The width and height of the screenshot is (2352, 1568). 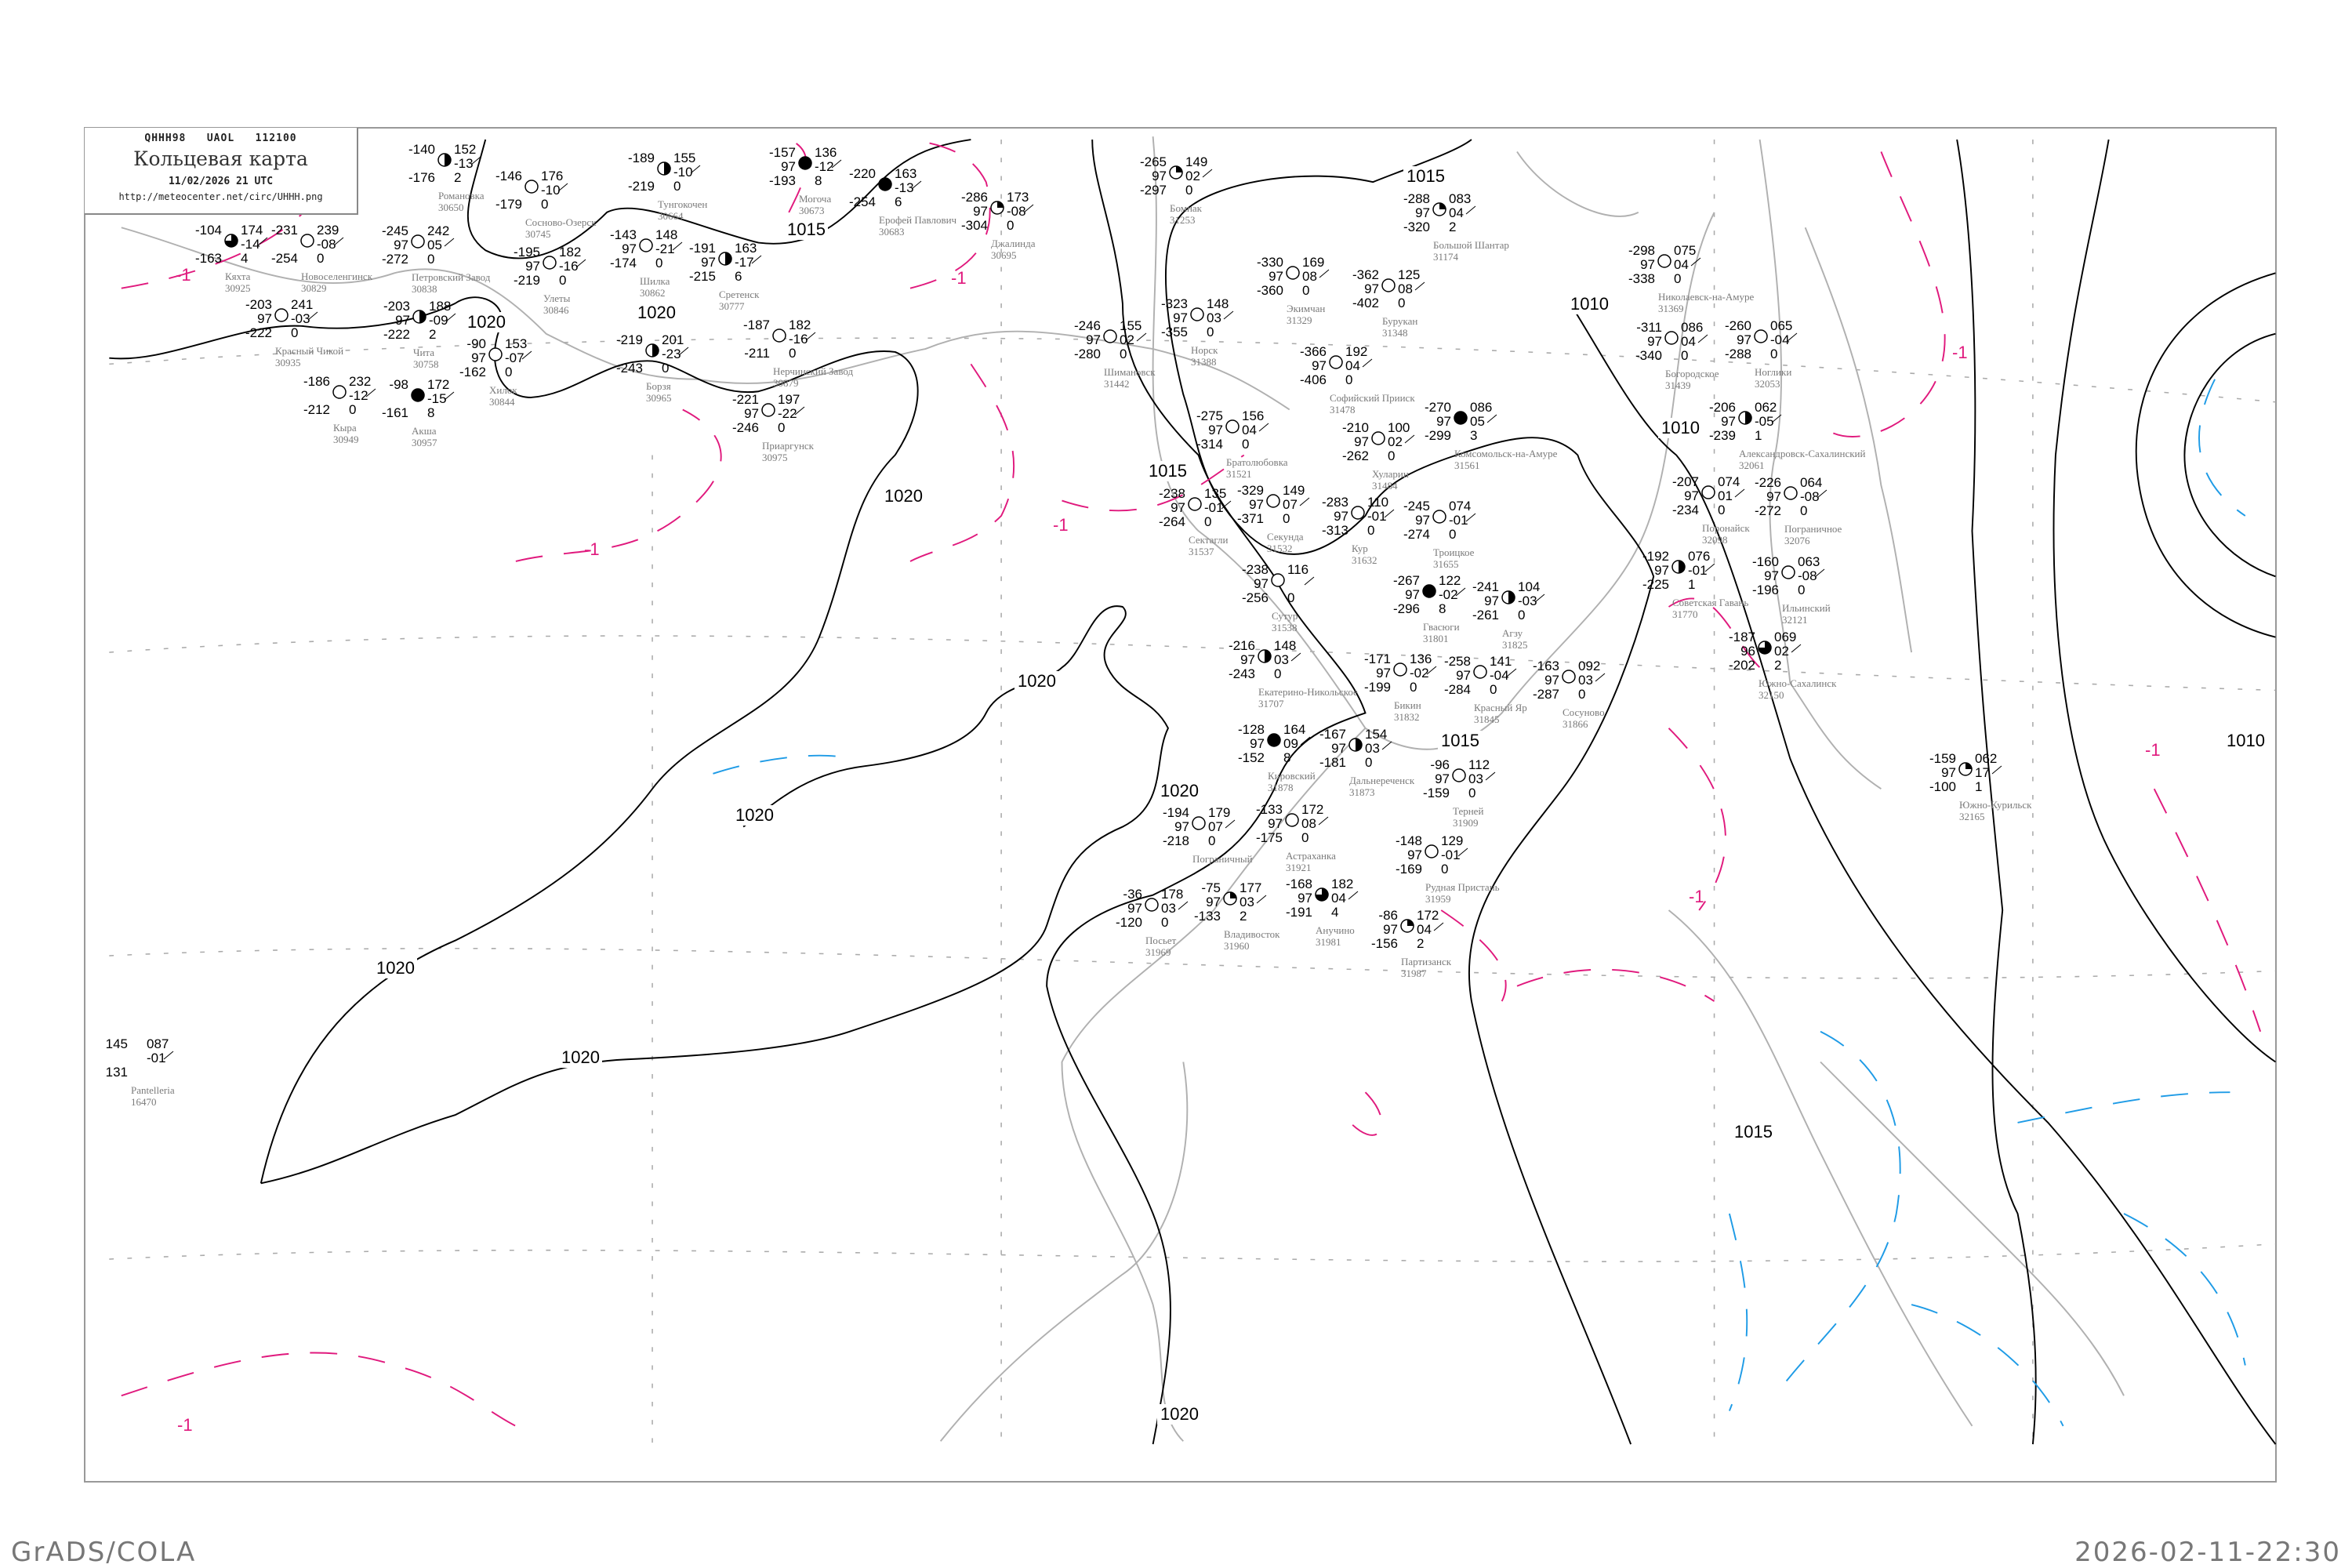 What do you see at coordinates (1416, 534) in the screenshot?
I see `station-dew-point: -274` at bounding box center [1416, 534].